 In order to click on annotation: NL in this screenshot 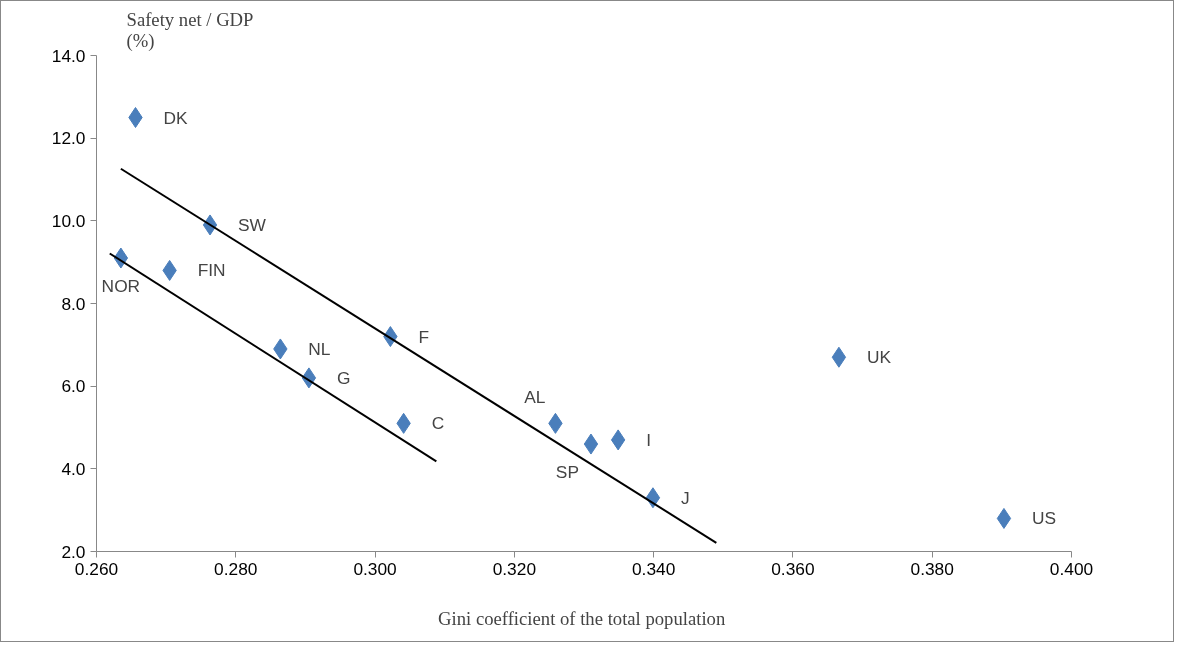, I will do `click(319, 348)`.